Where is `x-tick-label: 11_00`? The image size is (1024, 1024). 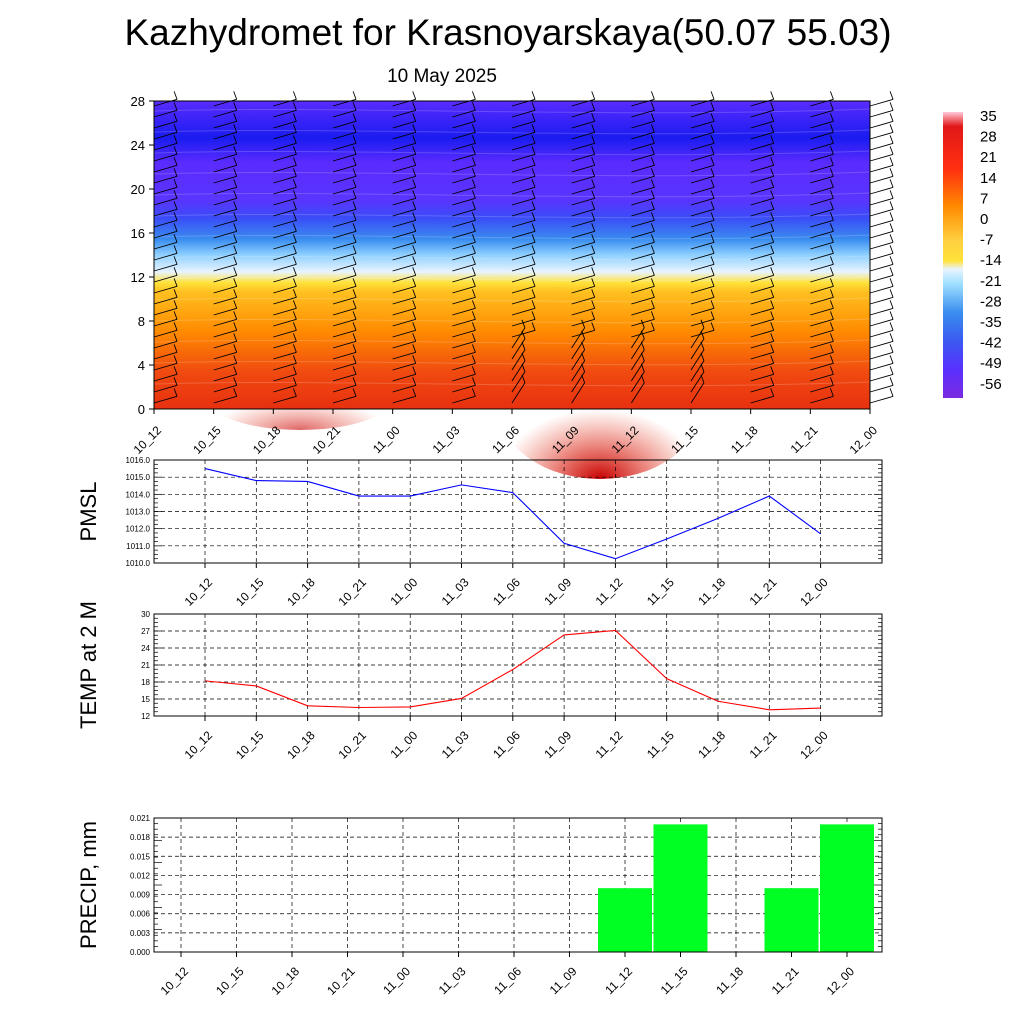
x-tick-label: 11_00 is located at coordinates (403, 744).